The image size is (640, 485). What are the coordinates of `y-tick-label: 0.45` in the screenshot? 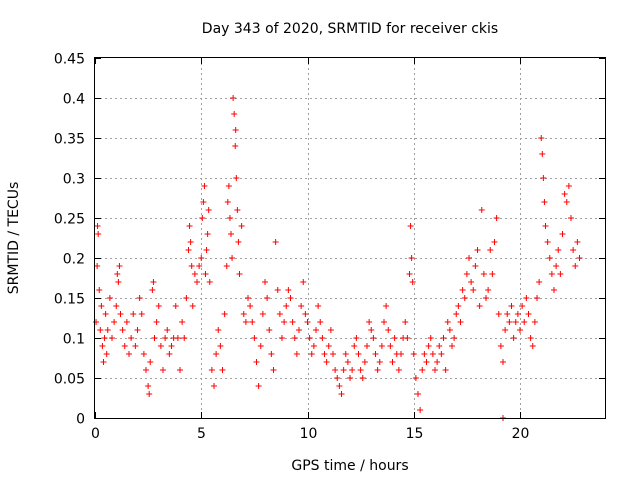 It's located at (69, 60).